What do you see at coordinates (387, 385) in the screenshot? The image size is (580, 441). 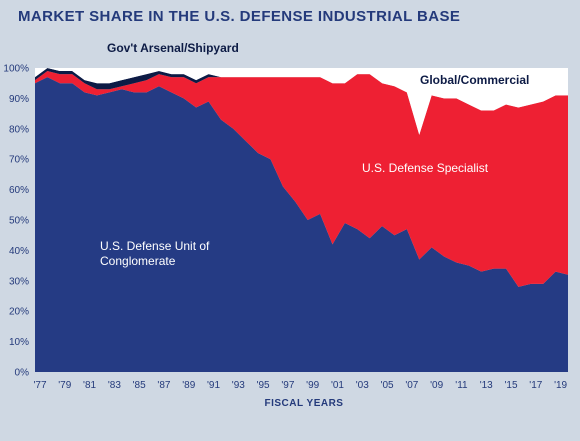 I see `x-tick-label: '05` at bounding box center [387, 385].